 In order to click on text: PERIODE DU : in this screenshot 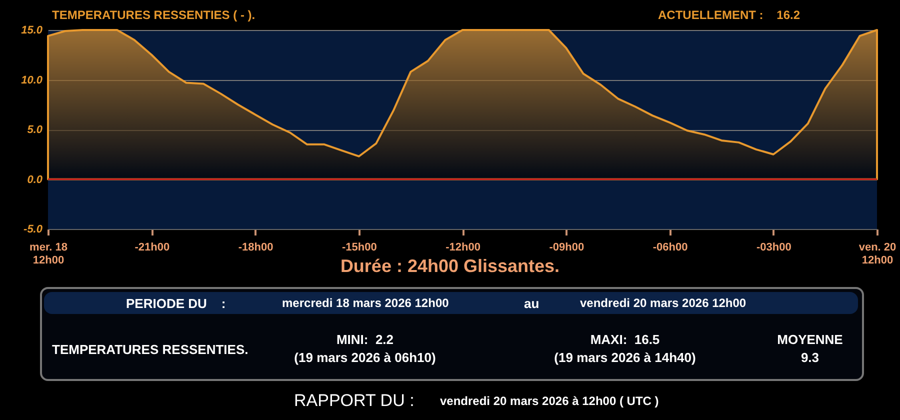, I will do `click(176, 303)`.